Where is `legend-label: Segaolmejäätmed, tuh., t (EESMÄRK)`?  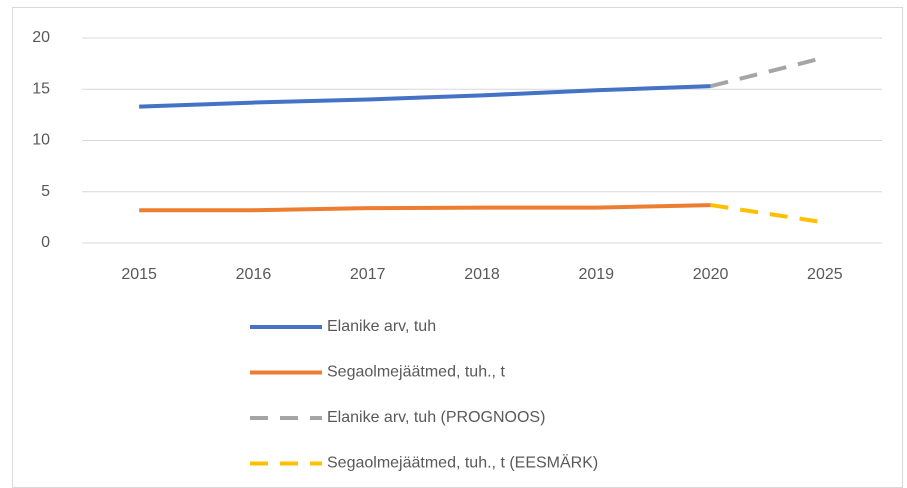
legend-label: Segaolmejäätmed, tuh., t (EESMÄRK) is located at coordinates (462, 463).